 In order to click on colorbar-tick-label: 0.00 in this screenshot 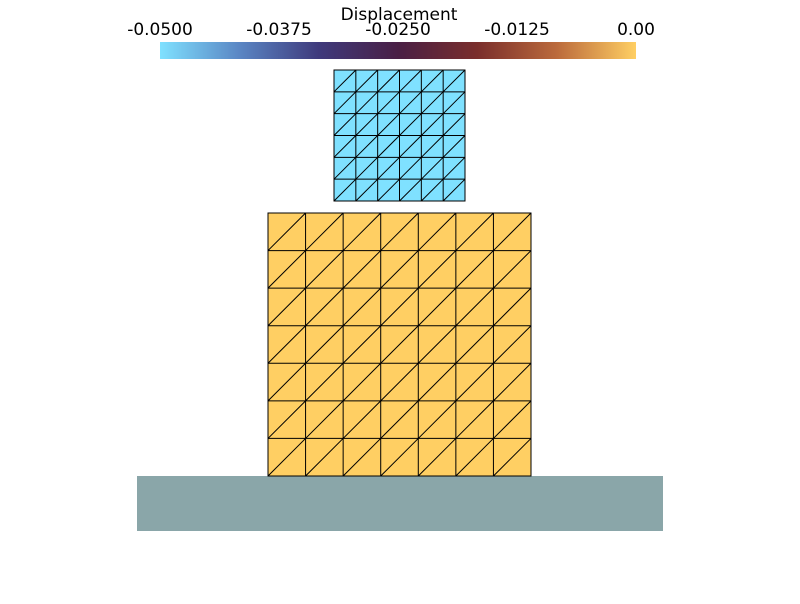, I will do `click(636, 30)`.